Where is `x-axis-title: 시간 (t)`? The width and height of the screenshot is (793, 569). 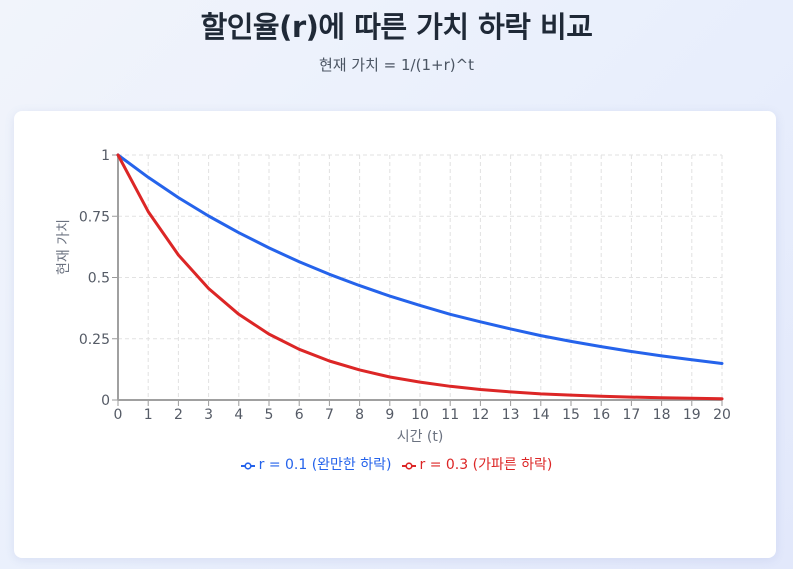 x-axis-title: 시간 (t) is located at coordinates (420, 437).